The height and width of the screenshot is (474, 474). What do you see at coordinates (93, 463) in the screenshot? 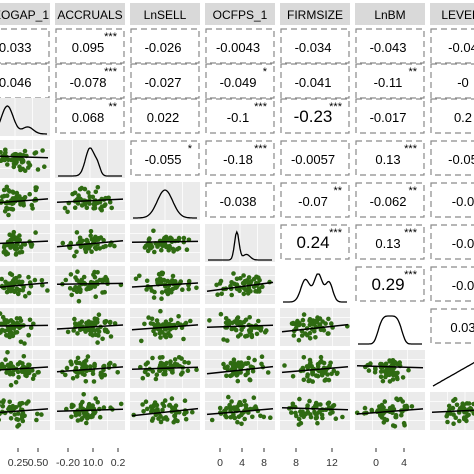
I see `x-tick-label: 10.0` at bounding box center [93, 463].